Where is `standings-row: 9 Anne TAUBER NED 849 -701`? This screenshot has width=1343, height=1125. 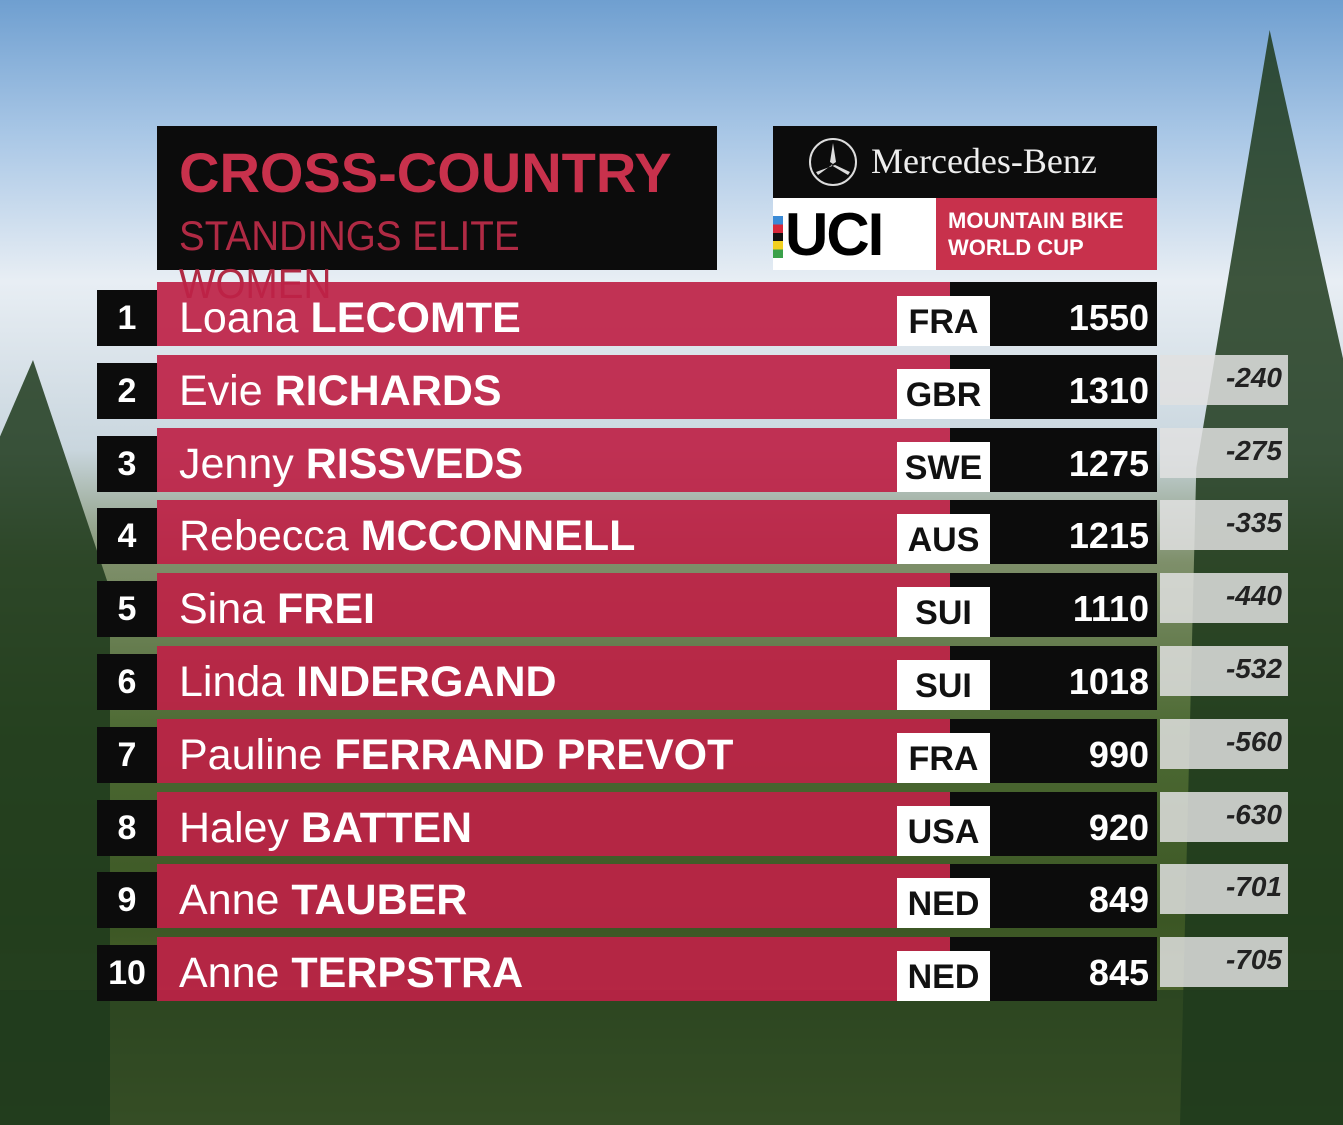
standings-row: 9 Anne TAUBER NED 849 -701 is located at coordinates (692, 896).